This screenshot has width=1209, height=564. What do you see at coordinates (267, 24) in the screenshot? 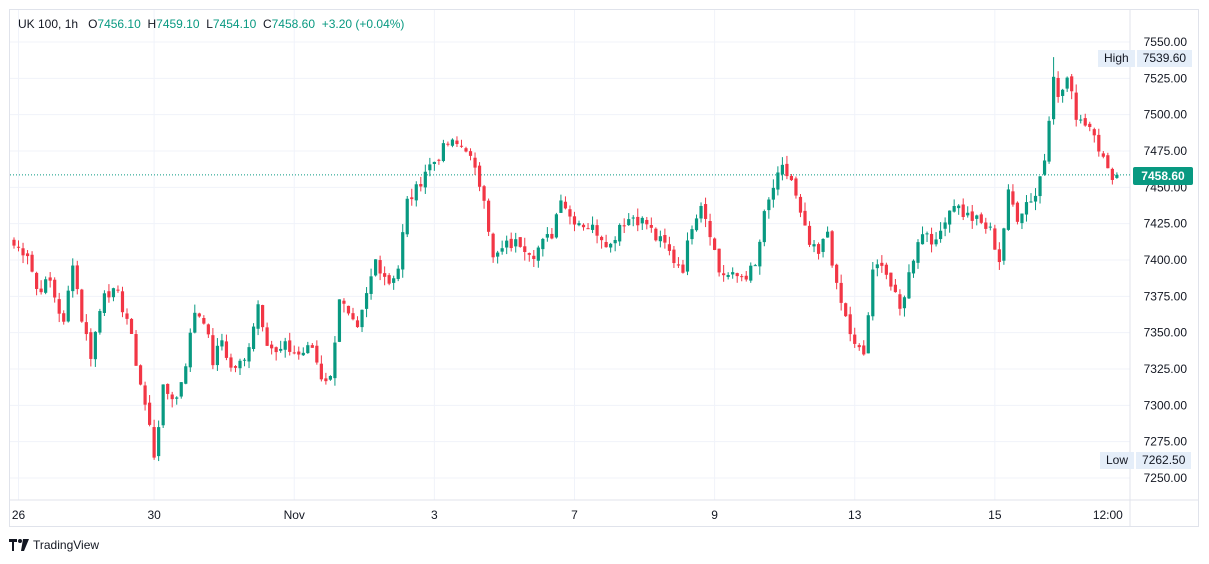
I see `close-key: C` at bounding box center [267, 24].